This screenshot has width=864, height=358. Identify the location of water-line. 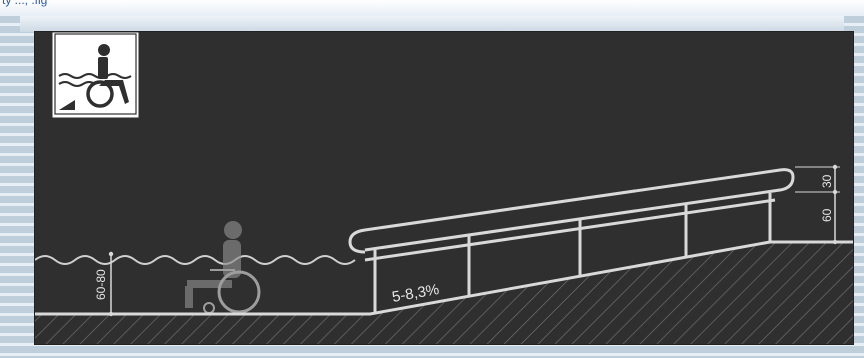
(195, 260).